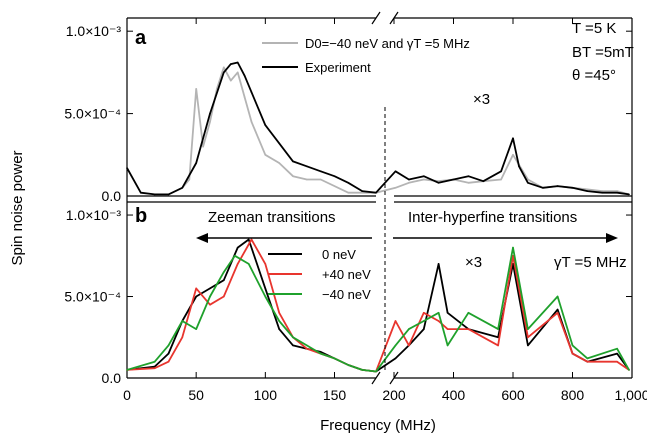  What do you see at coordinates (603, 52) in the screenshot?
I see `param-field: BT =5mT` at bounding box center [603, 52].